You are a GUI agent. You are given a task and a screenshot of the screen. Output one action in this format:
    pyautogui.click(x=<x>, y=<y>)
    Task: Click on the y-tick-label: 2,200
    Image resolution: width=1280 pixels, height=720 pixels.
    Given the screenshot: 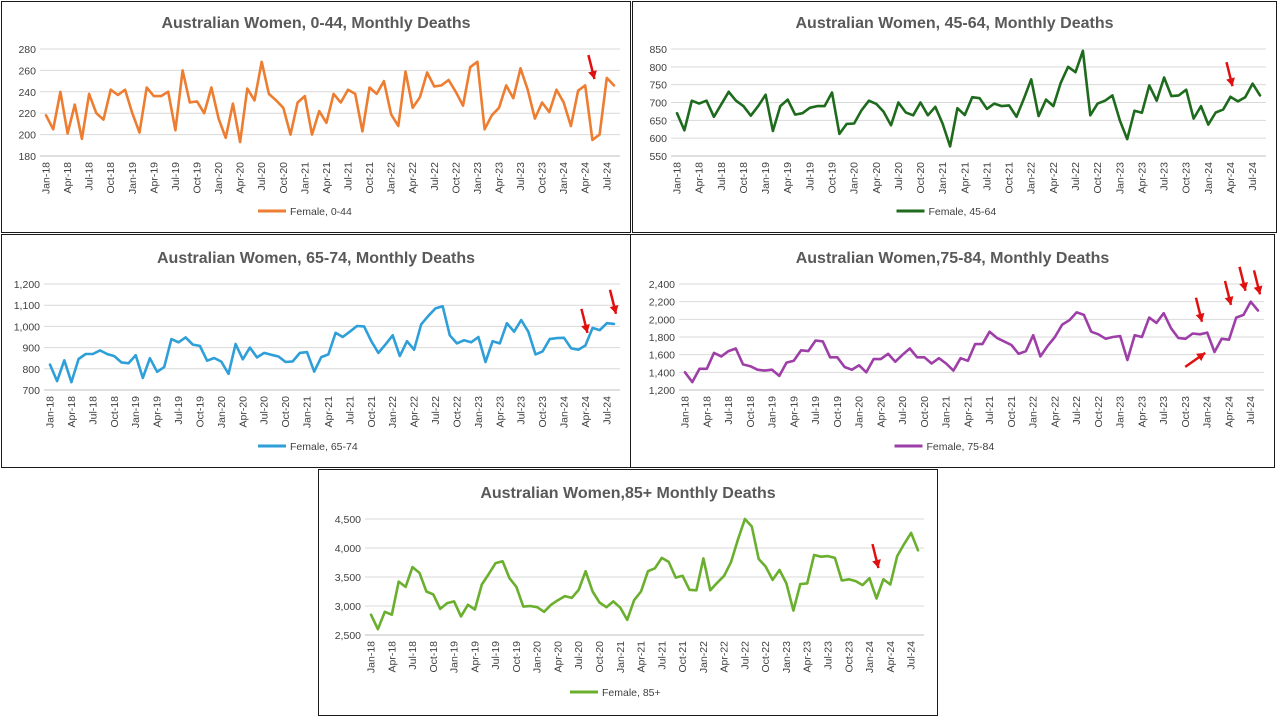 What is the action you would take?
    pyautogui.click(x=662, y=303)
    